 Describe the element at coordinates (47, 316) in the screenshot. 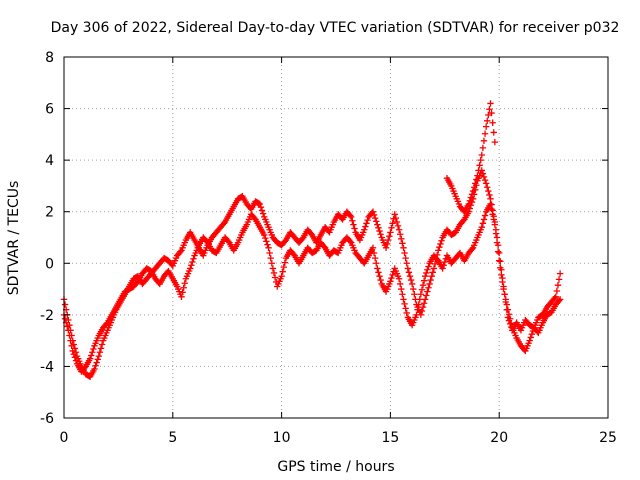

I see `y-tick-label: -2` at that location.